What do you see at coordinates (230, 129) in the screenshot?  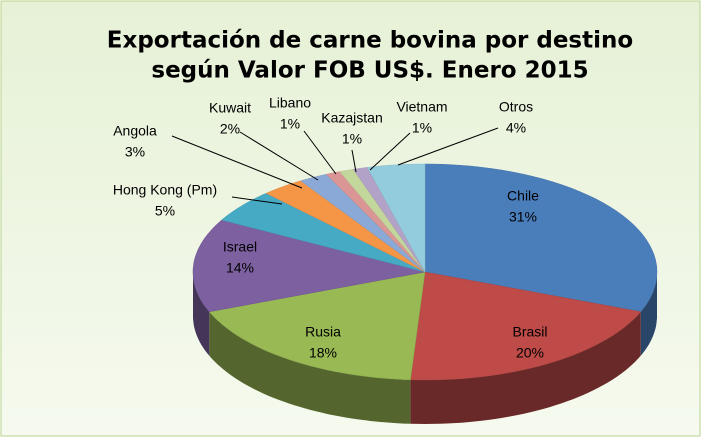 I see `data-label-value: 2%` at bounding box center [230, 129].